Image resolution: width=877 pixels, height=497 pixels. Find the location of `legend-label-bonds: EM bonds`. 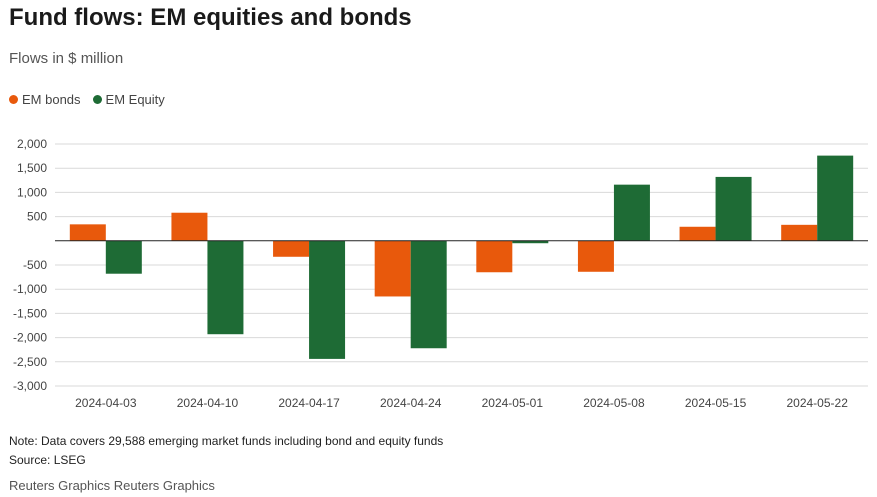

legend-label-bonds: EM bonds is located at coordinates (51, 99).